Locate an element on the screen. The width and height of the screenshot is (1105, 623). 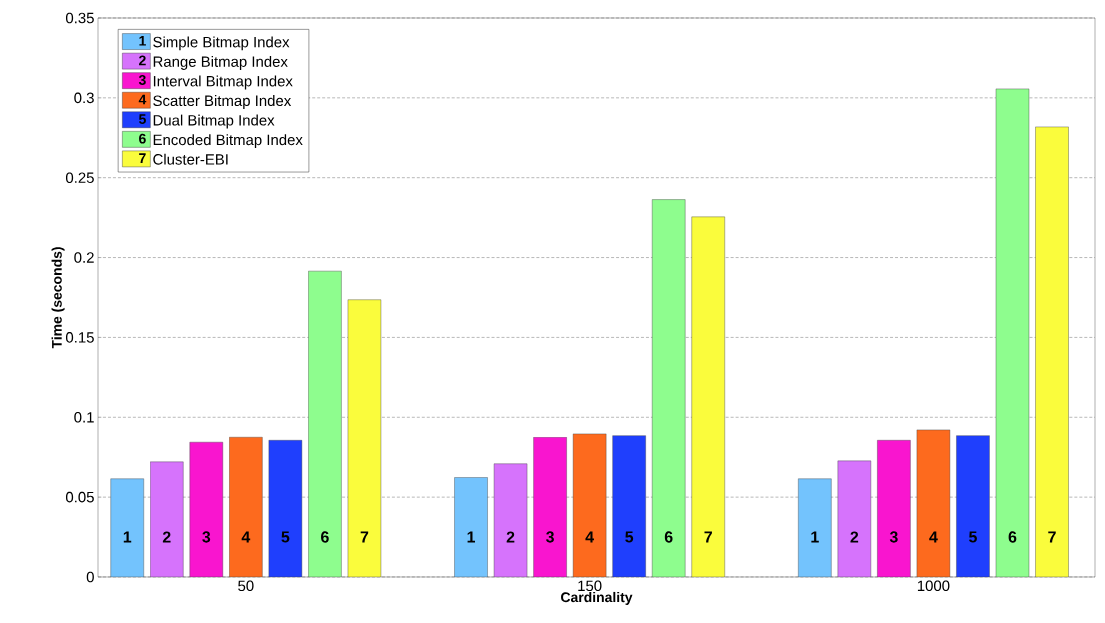
legend-label: Interval Bitmap Index is located at coordinates (223, 82).